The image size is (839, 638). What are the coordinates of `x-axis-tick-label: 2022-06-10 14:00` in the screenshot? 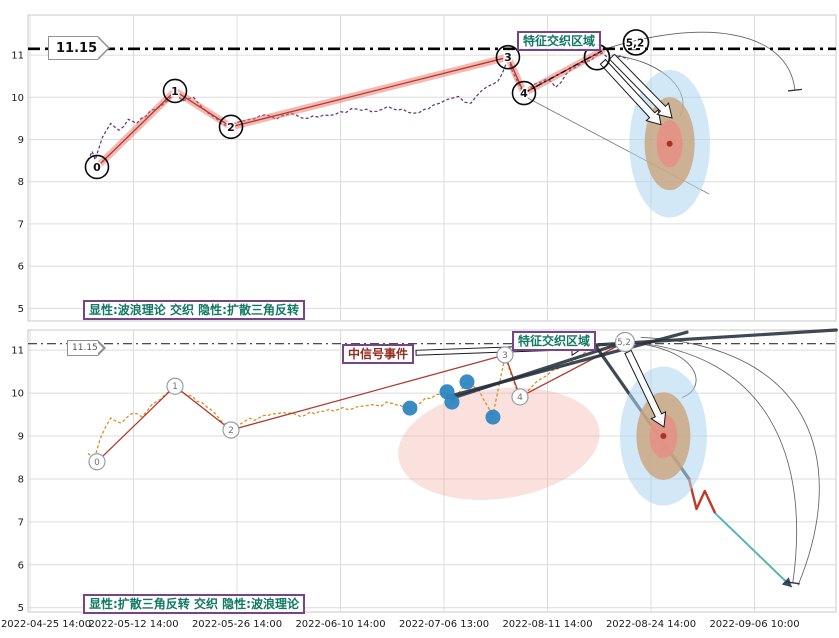 It's located at (340, 624).